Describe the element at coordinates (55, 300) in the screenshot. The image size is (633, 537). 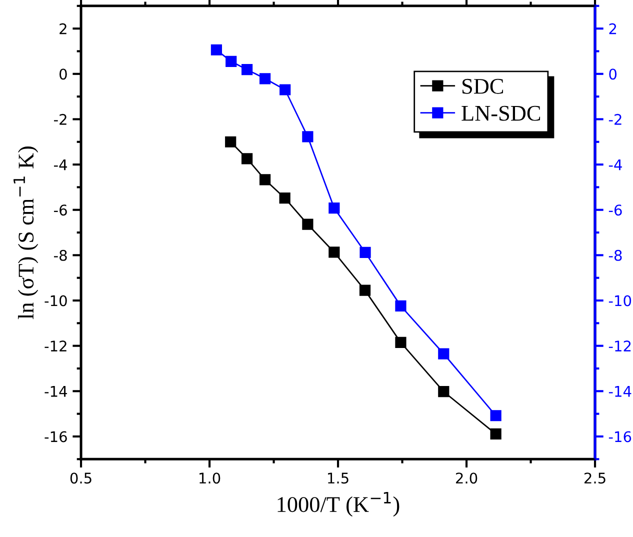
I see `y-tick-label: -10` at that location.